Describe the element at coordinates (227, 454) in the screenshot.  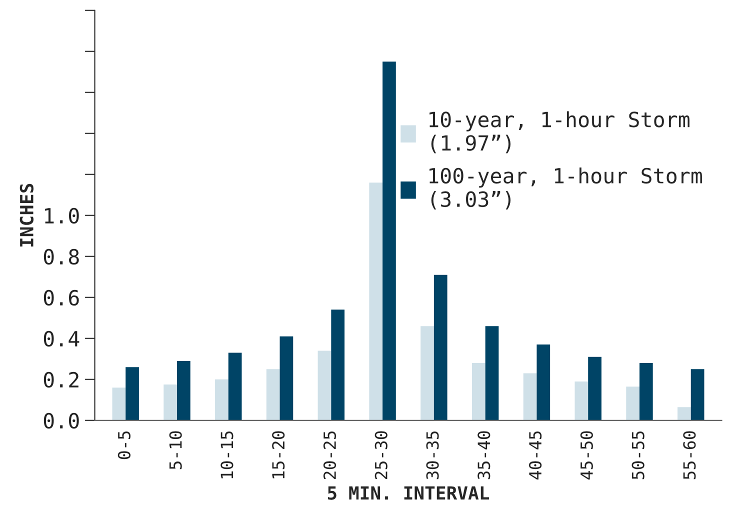
I see `x-tick-label: 10-15` at that location.